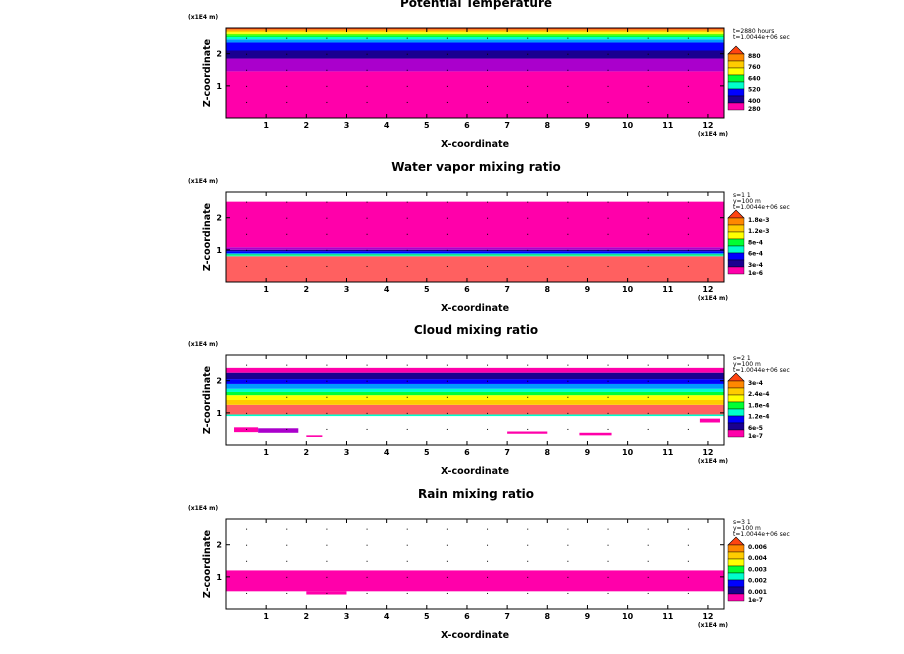  I want to click on info-line: t=2880 hours, so click(753, 31).